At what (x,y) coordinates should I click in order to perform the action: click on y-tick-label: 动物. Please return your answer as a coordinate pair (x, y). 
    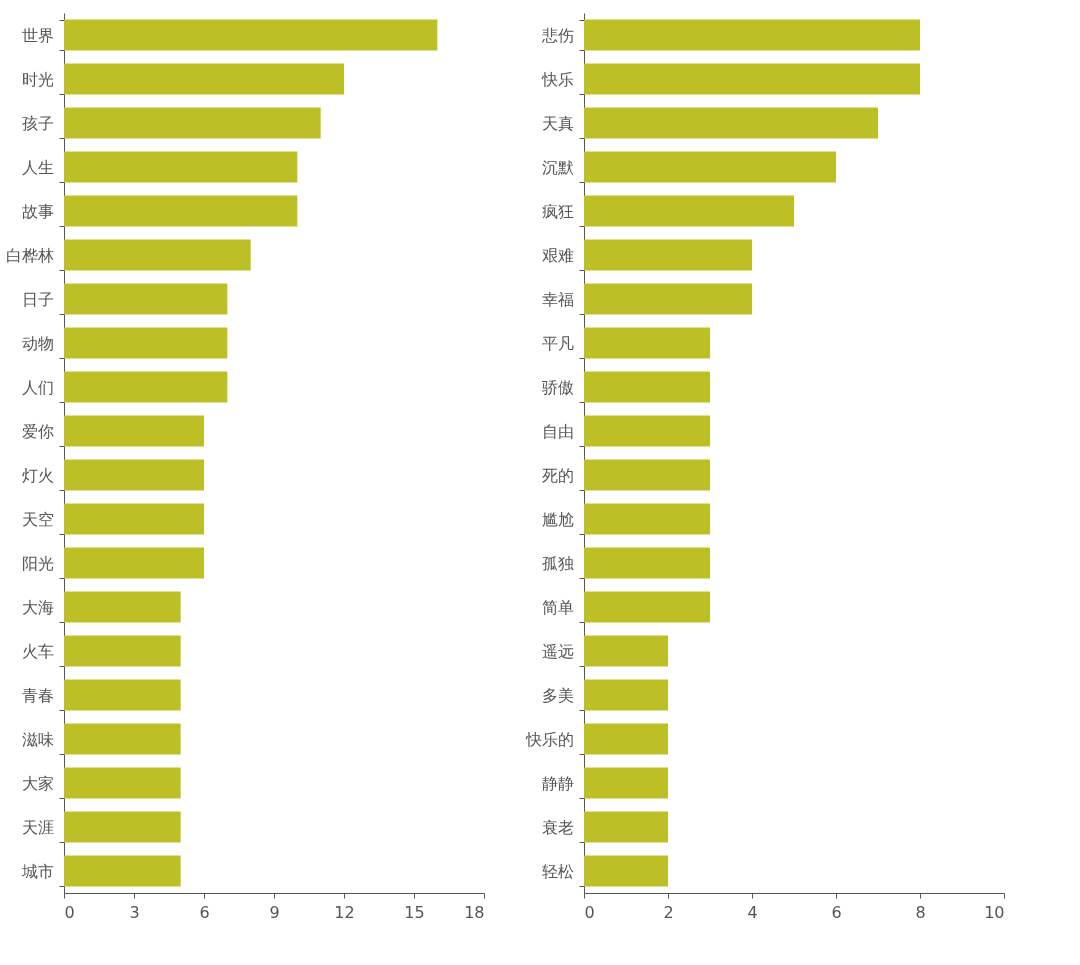
    Looking at the image, I should click on (37, 343).